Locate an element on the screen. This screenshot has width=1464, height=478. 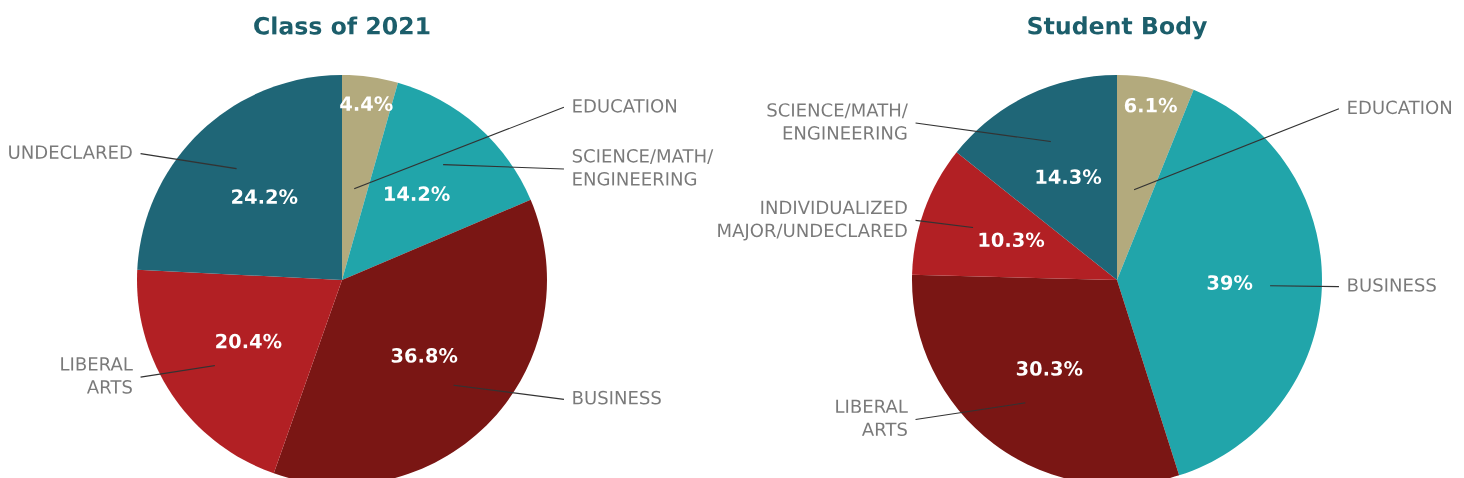
chart-title: Student Body is located at coordinates (1117, 28).